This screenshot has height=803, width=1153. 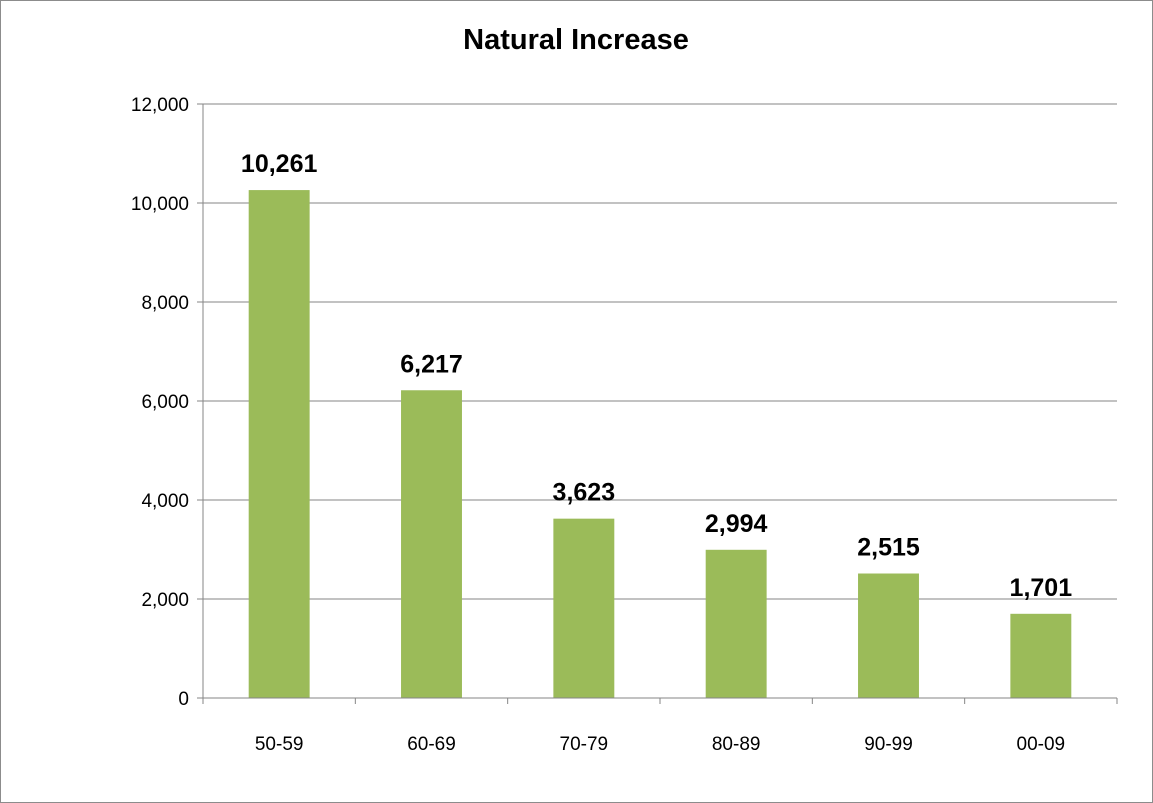 I want to click on data-label: 2,994, so click(x=736, y=524).